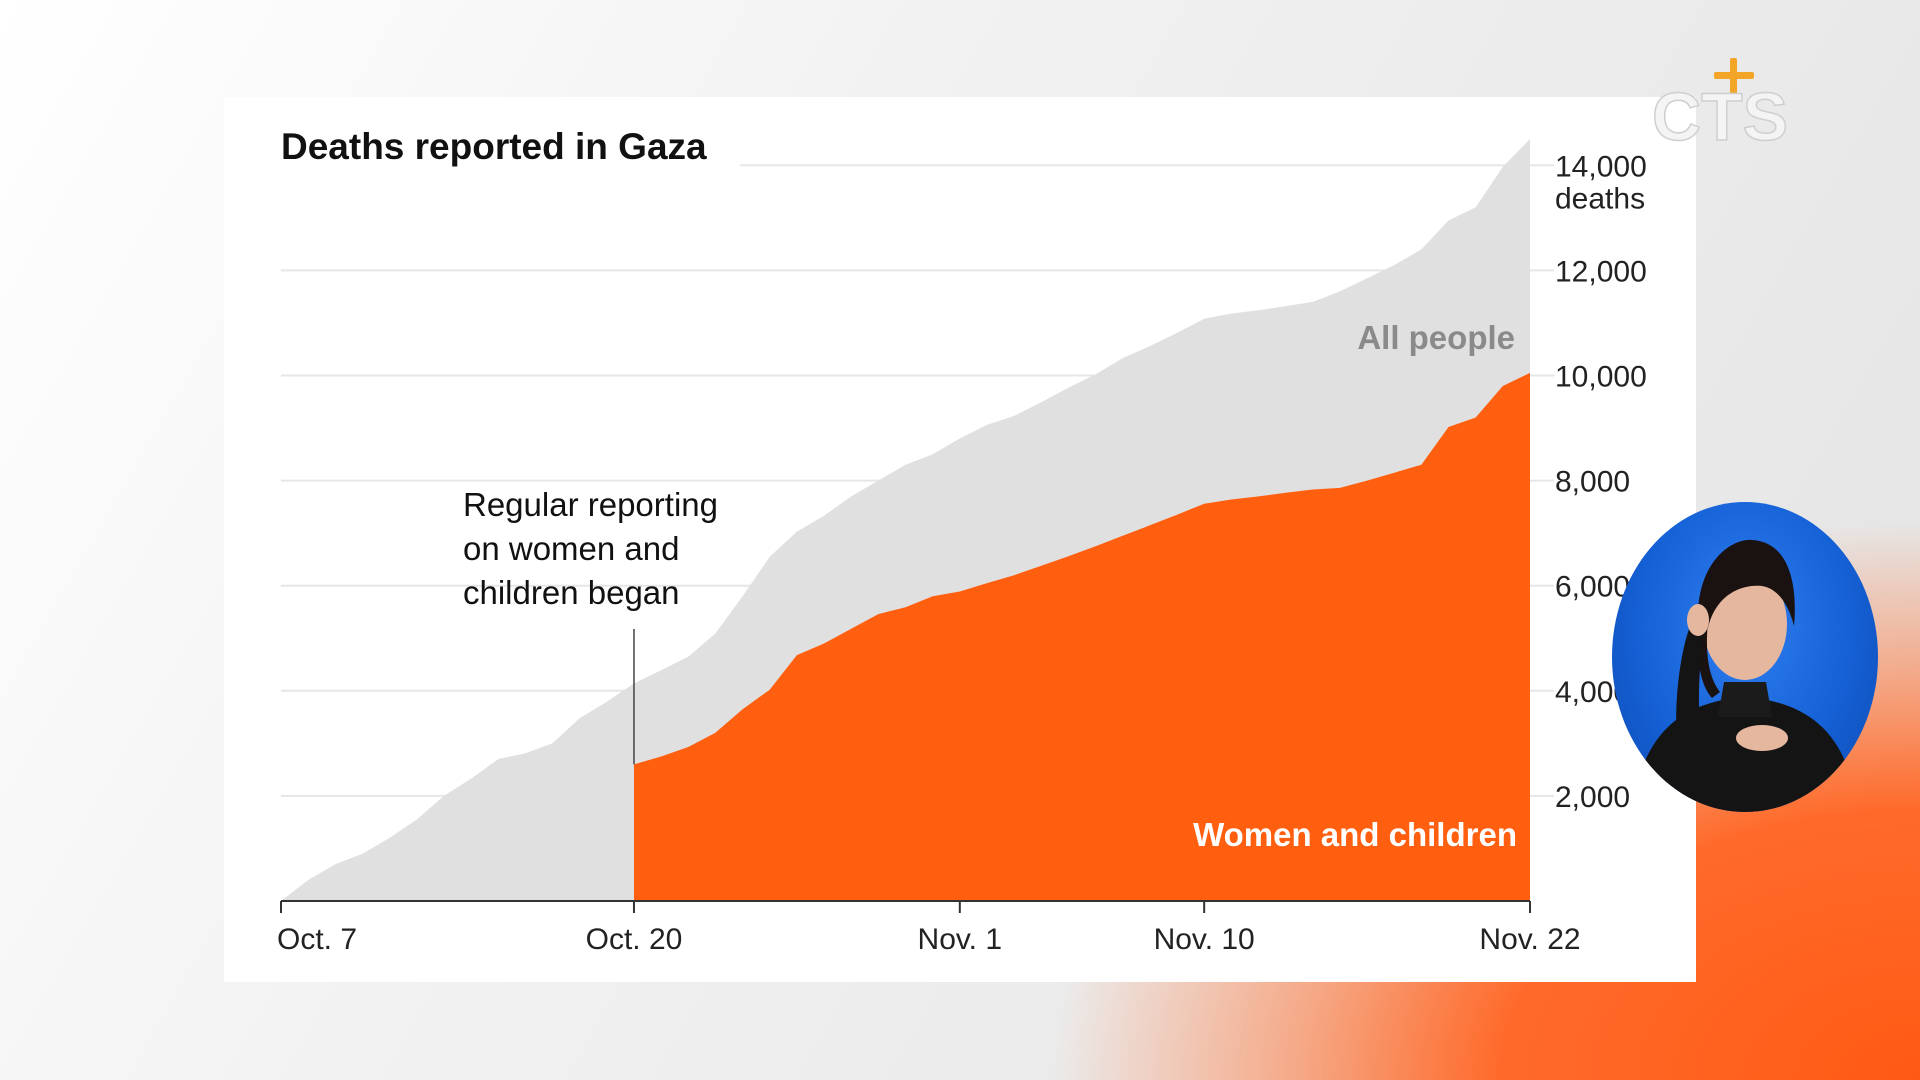  What do you see at coordinates (1601, 376) in the screenshot?
I see `y-tick-label: 10,000` at bounding box center [1601, 376].